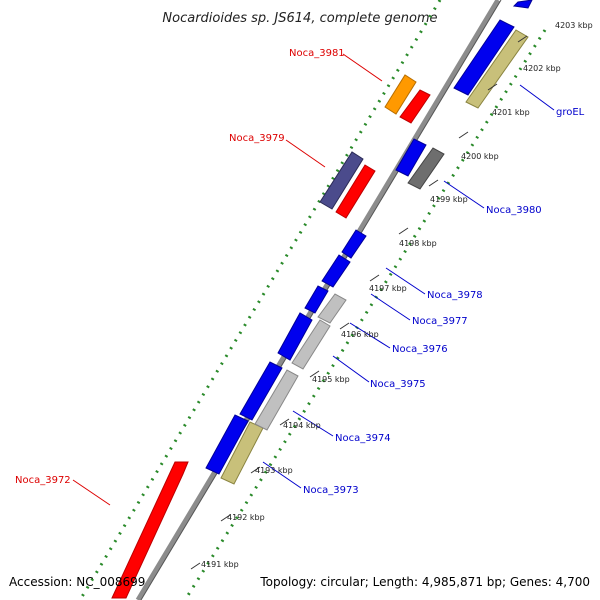 This screenshot has height=600, width=600. What do you see at coordinates (440, 321) in the screenshot?
I see `label-noca-3977: Noca_3977` at bounding box center [440, 321].